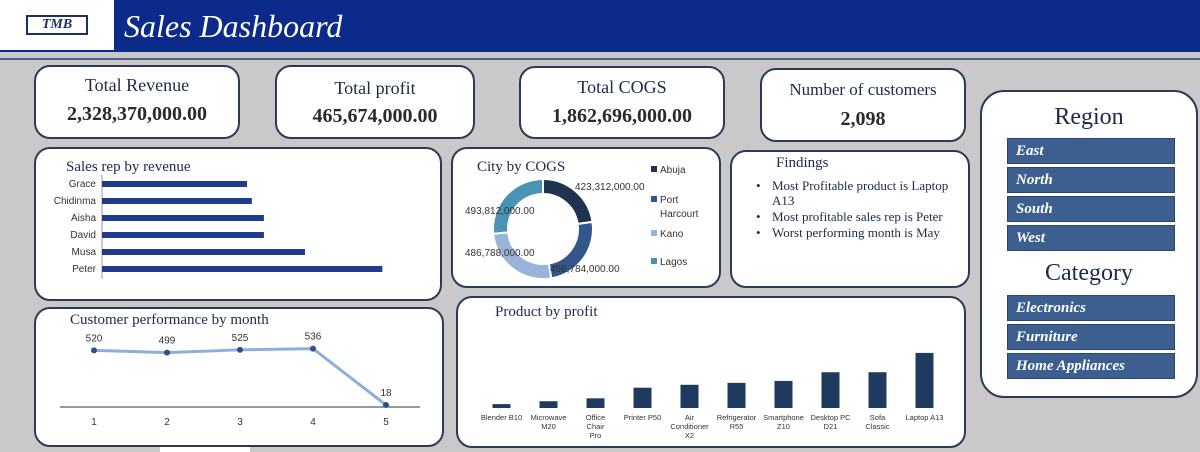 This screenshot has width=1200, height=452. I want to click on legend-label: Abuja, so click(673, 170).